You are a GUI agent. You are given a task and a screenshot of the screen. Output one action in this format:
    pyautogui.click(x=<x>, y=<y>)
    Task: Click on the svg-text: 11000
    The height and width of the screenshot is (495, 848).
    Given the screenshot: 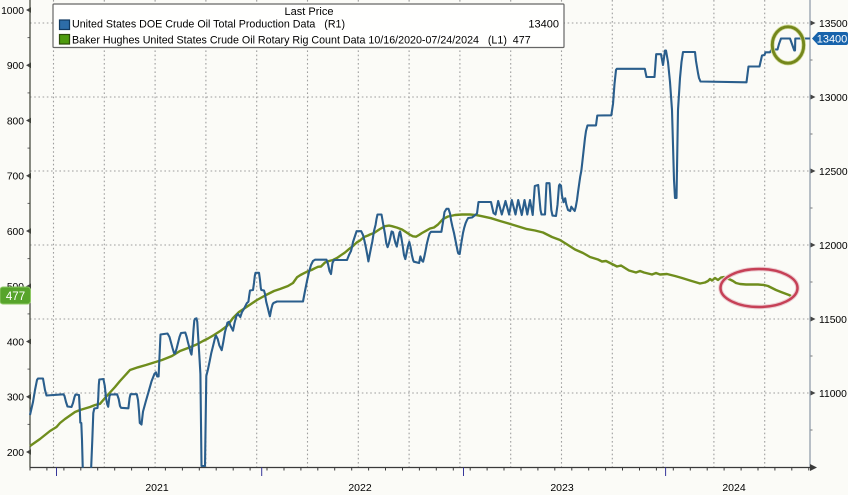 What is the action you would take?
    pyautogui.click(x=833, y=394)
    